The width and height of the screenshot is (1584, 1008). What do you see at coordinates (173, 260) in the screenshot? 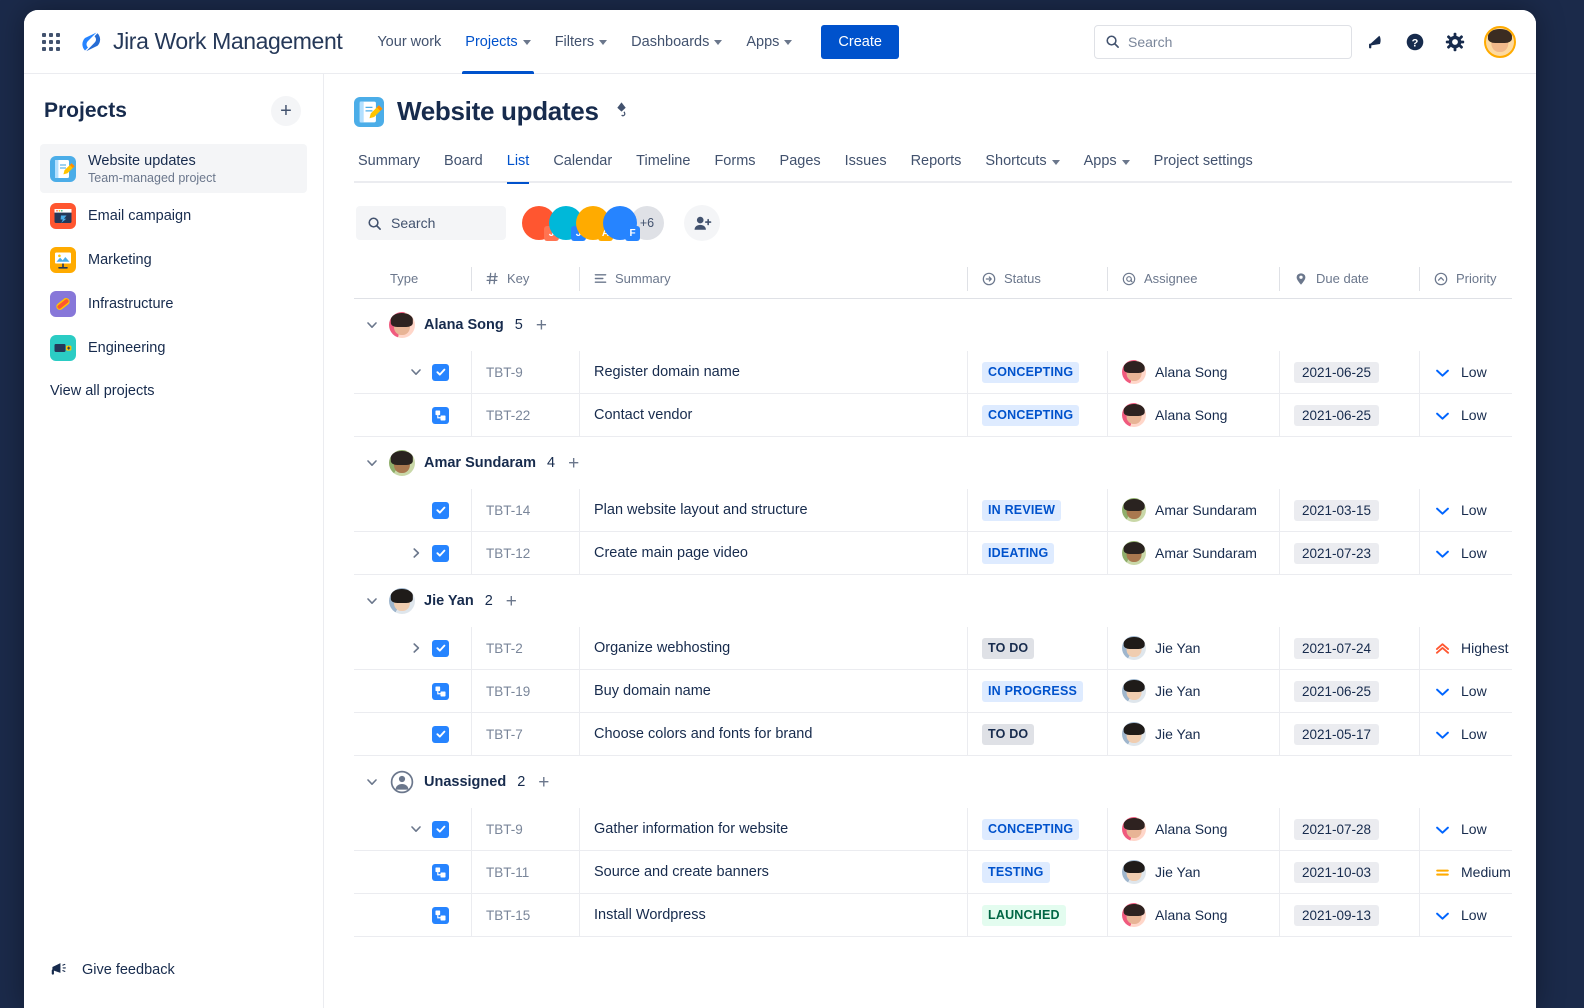
I see `sidebar-item-marketing: Marketing` at bounding box center [173, 260].